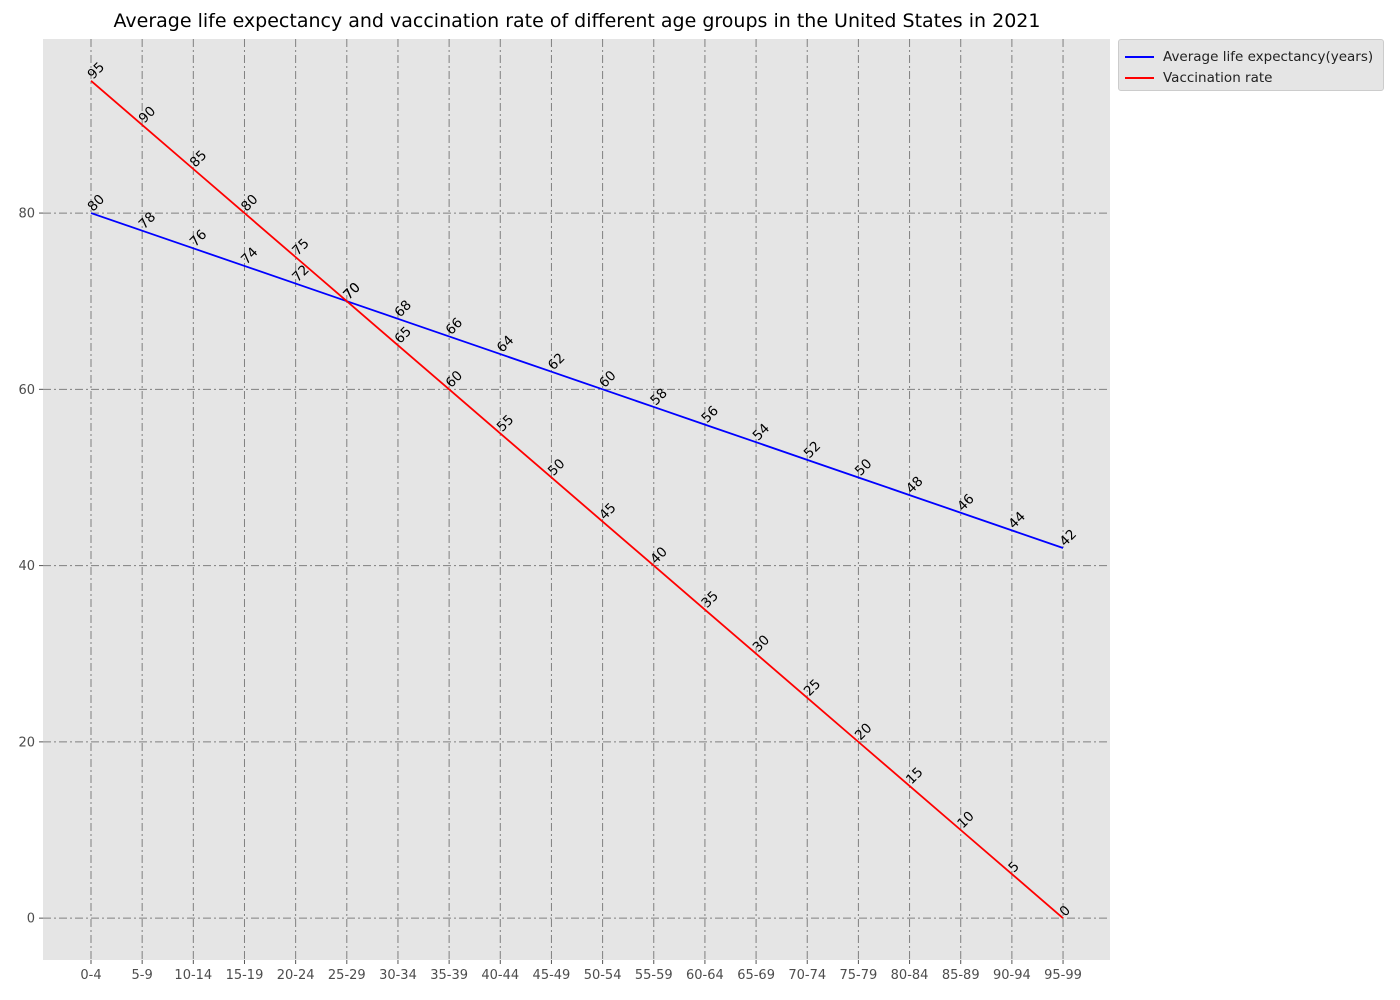 The height and width of the screenshot is (1000, 1400). What do you see at coordinates (603, 975) in the screenshot?
I see `x-tick-label: 50-54` at bounding box center [603, 975].